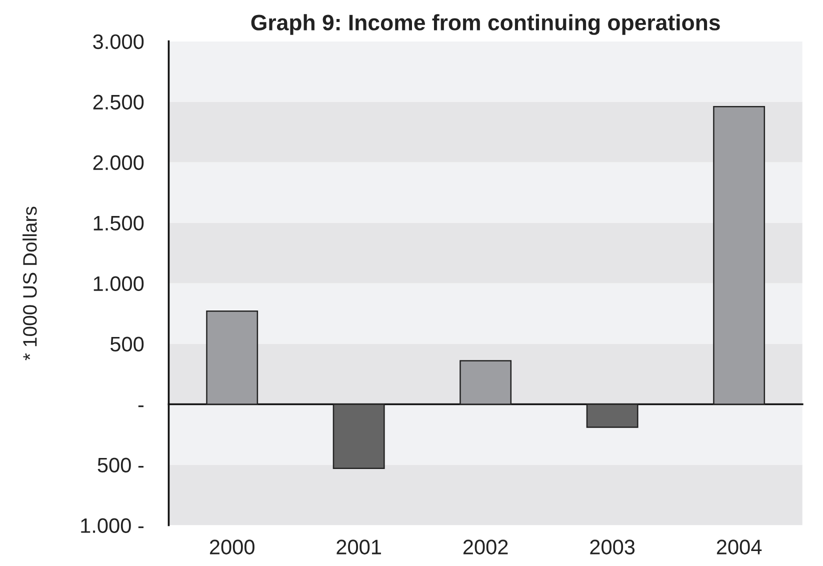  Describe the element at coordinates (121, 465) in the screenshot. I see `y-tick-label: 500 -` at that location.